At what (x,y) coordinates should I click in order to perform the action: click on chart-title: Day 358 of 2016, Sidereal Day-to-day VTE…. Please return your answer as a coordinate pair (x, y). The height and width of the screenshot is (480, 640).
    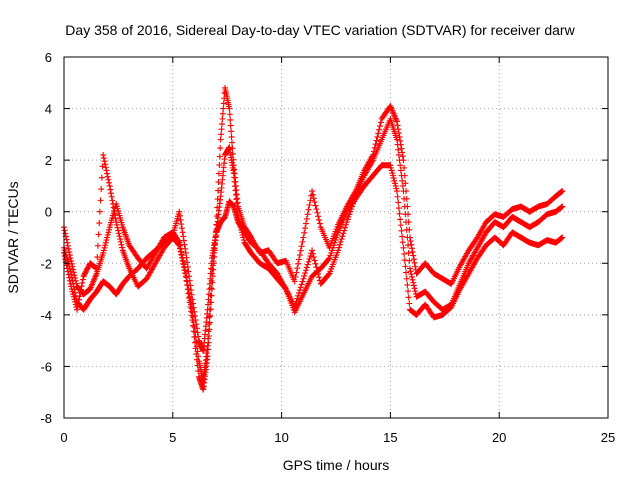
    Looking at the image, I should click on (320, 30).